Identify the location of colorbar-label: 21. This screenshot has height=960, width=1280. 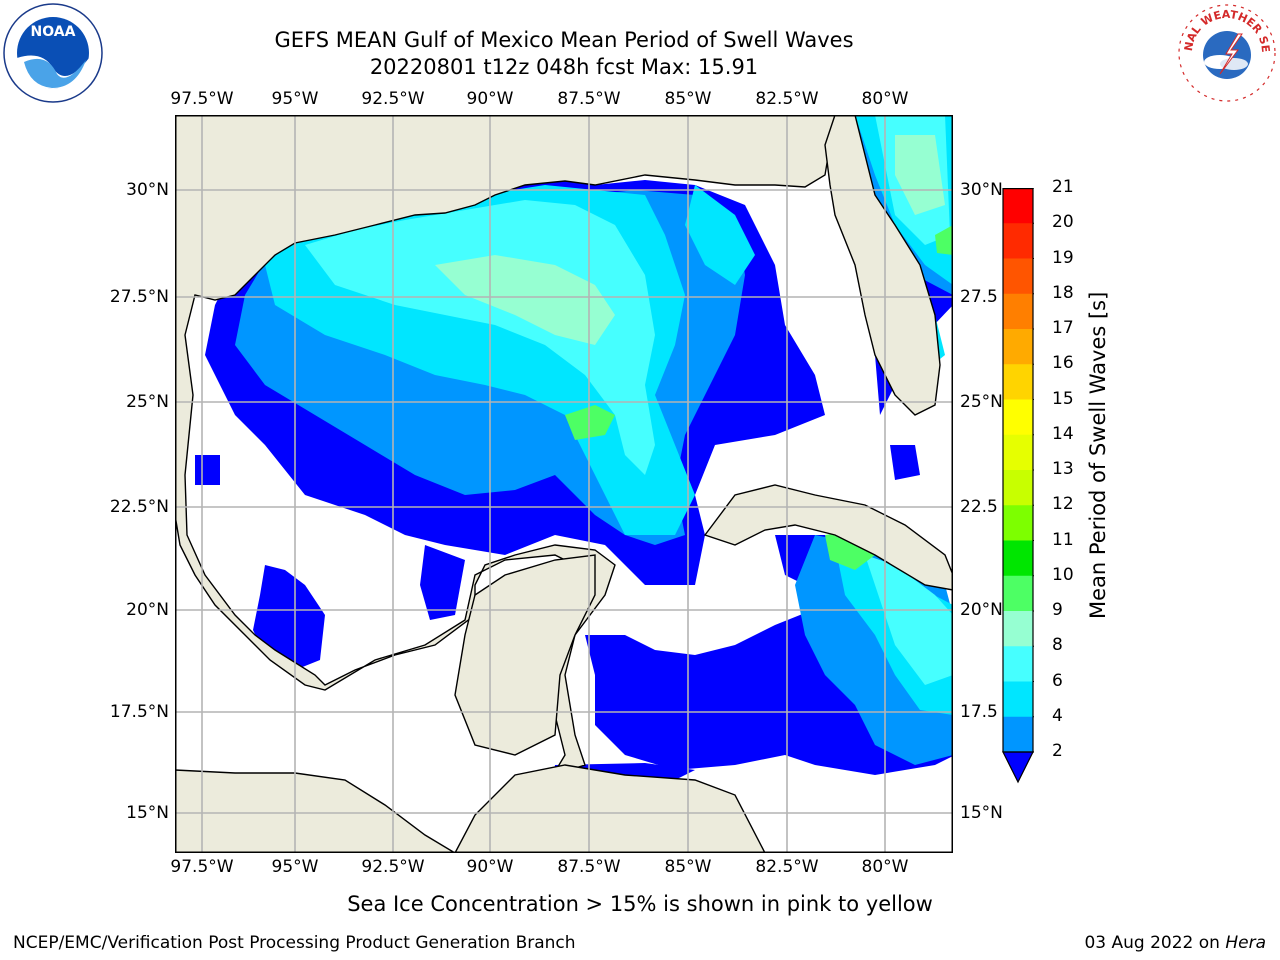
(1063, 187).